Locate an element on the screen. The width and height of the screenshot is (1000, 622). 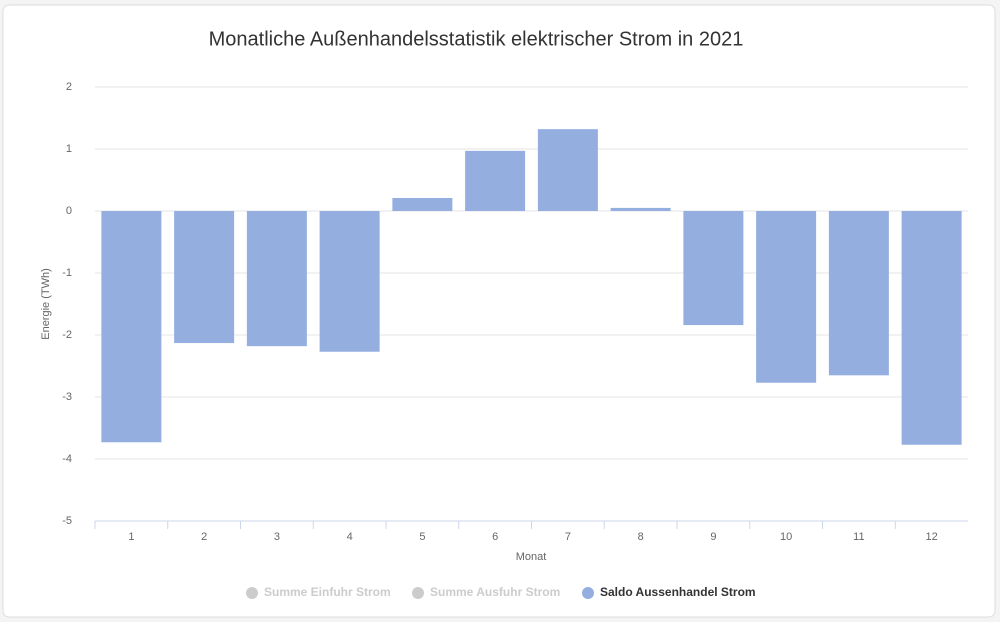
y-tick-label: -1 is located at coordinates (67, 273).